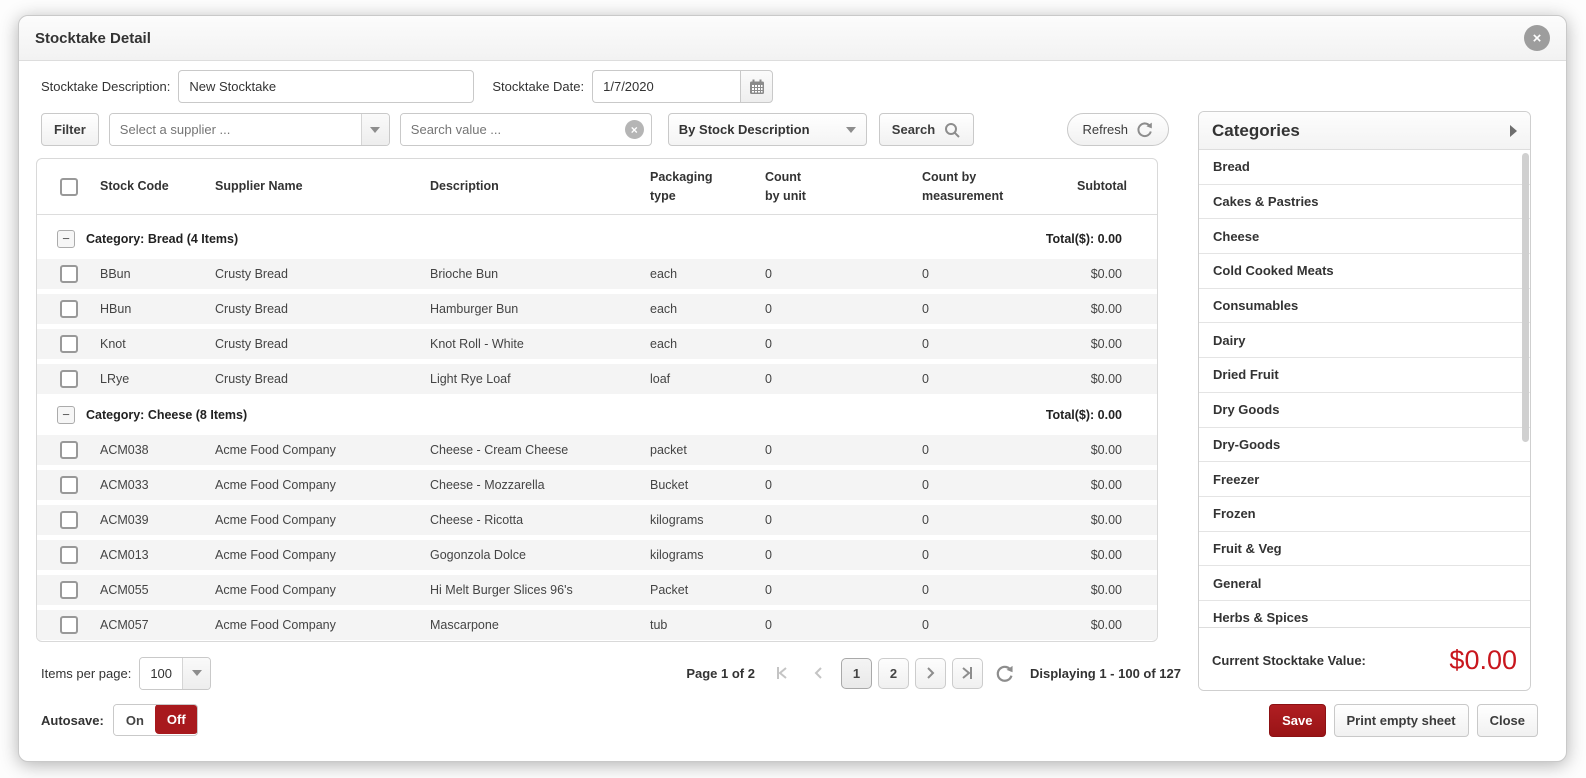  Describe the element at coordinates (106, 86) in the screenshot. I see `description-label: Stocktake Description:` at that location.